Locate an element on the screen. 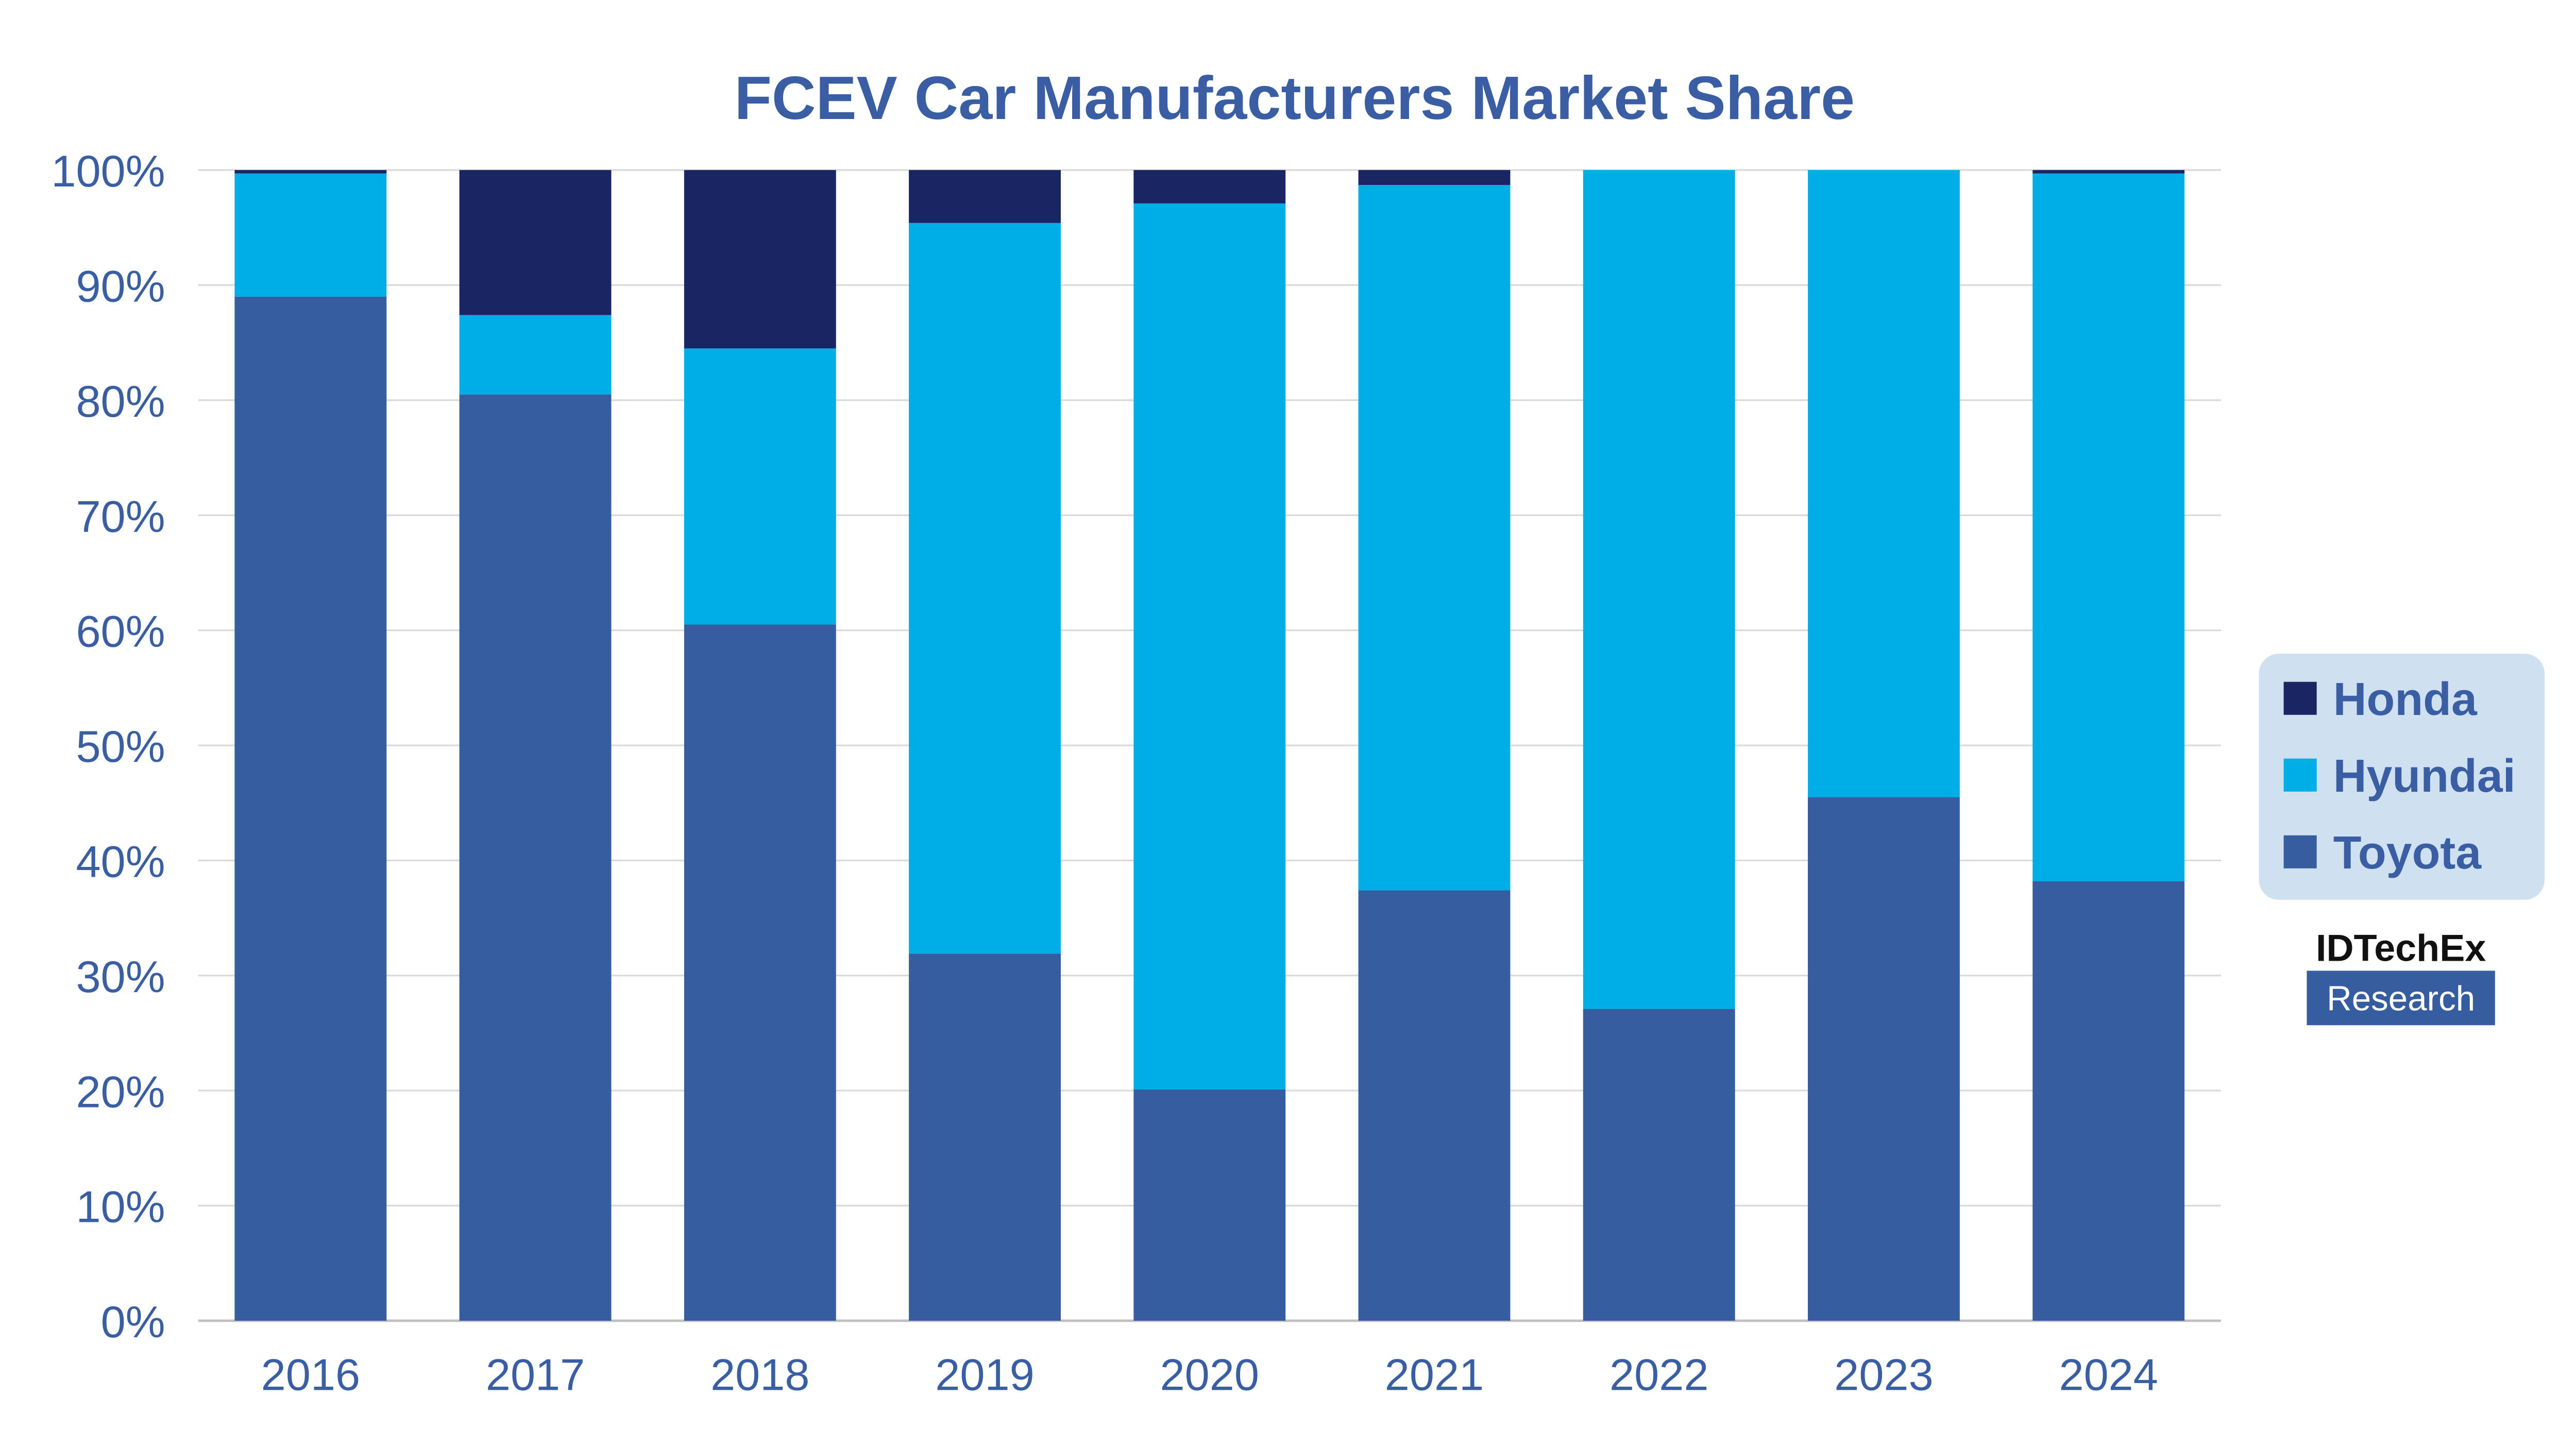  bar-hyundai-2020 is located at coordinates (1209, 646).